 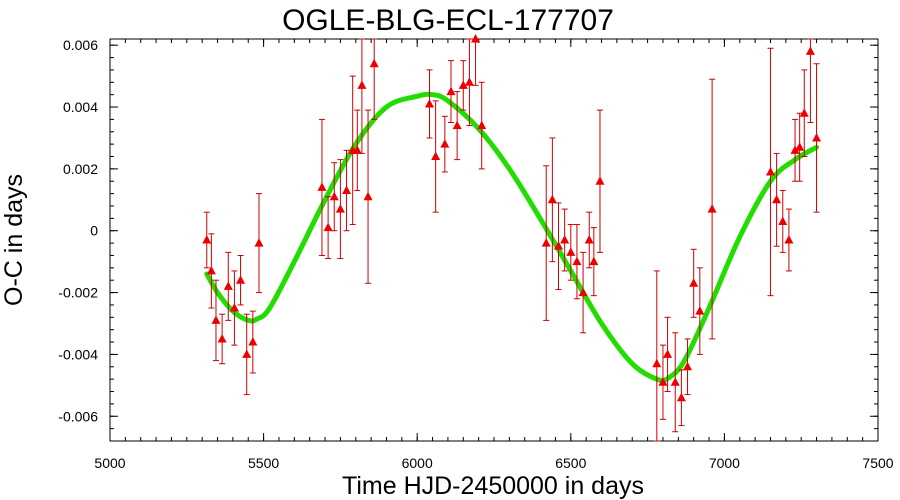 I want to click on x-axis-label: Time HJD-2450000 in days, so click(x=493, y=486).